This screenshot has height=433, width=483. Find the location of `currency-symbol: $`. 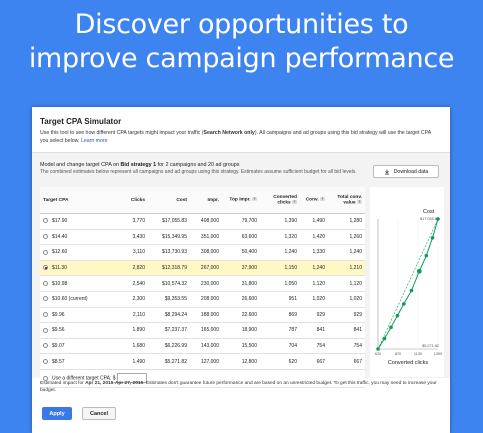

currency-symbol: $ is located at coordinates (114, 378).